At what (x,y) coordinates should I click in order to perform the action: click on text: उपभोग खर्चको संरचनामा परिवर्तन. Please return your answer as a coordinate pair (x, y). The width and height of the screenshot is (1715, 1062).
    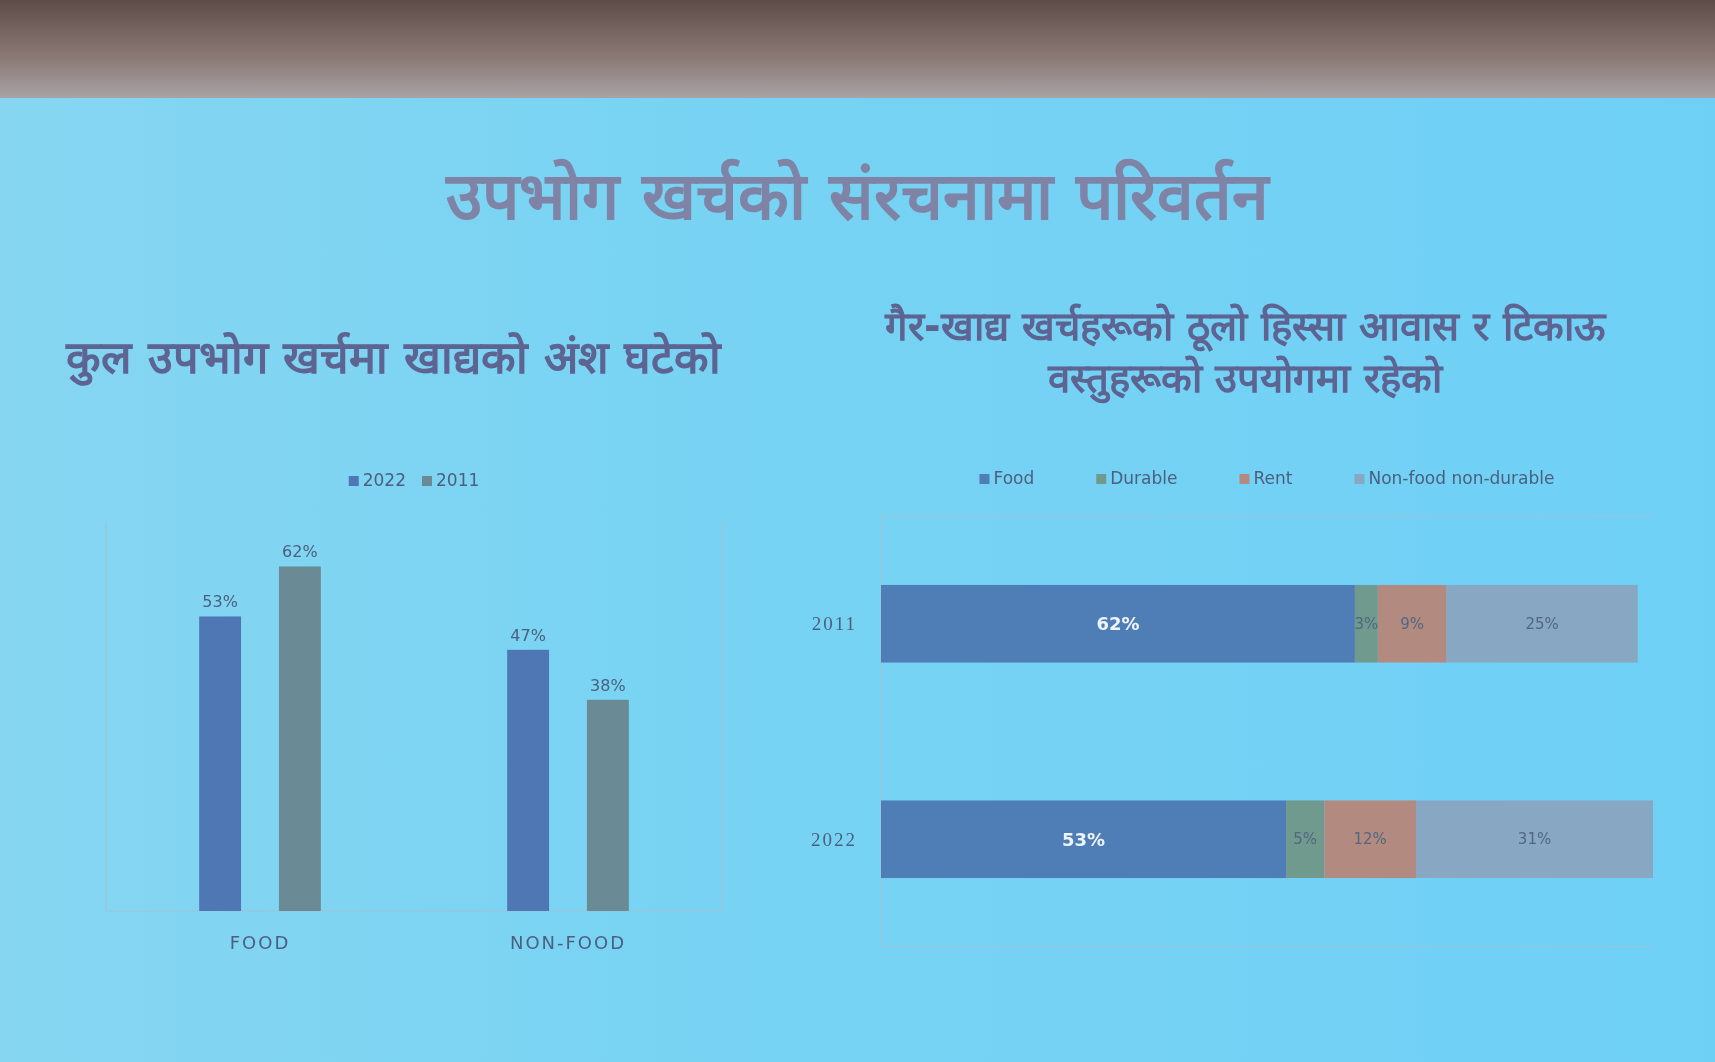
    Looking at the image, I should click on (858, 197).